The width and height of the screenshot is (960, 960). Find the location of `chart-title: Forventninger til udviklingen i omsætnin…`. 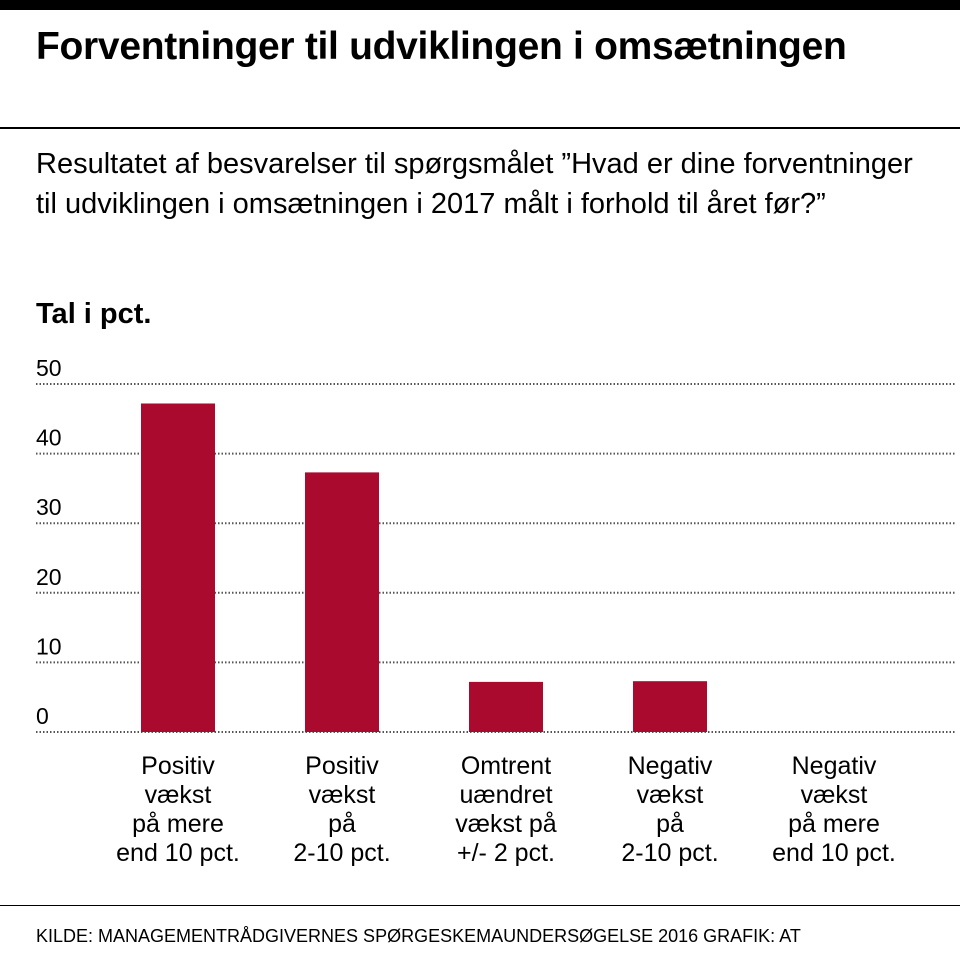

chart-title: Forventninger til udviklingen i omsætnin… is located at coordinates (441, 46).